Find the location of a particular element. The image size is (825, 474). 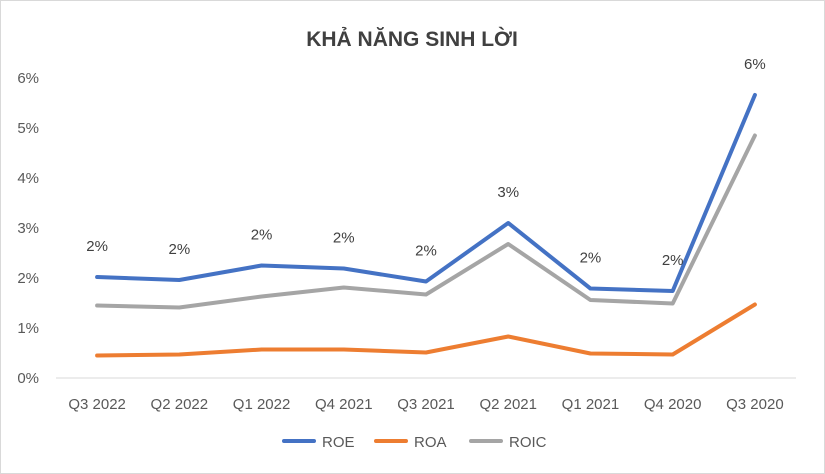

y-axis: 0% 1% 2% 3% 4% 5% 6% is located at coordinates (28, 228).